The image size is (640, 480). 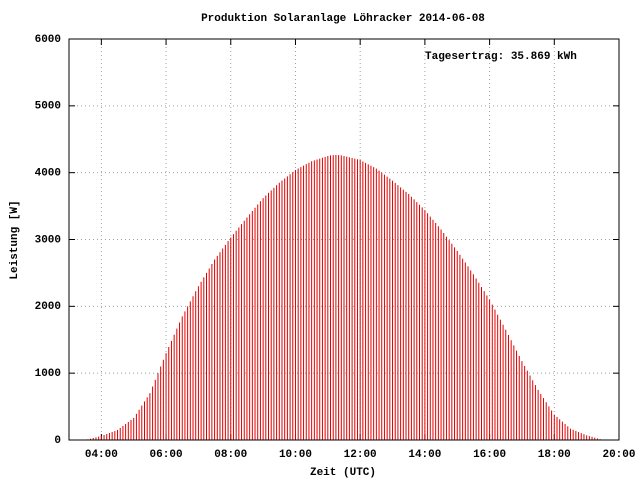 I want to click on annotation: Tagesertrag: 35.869 kWh, so click(x=501, y=57).